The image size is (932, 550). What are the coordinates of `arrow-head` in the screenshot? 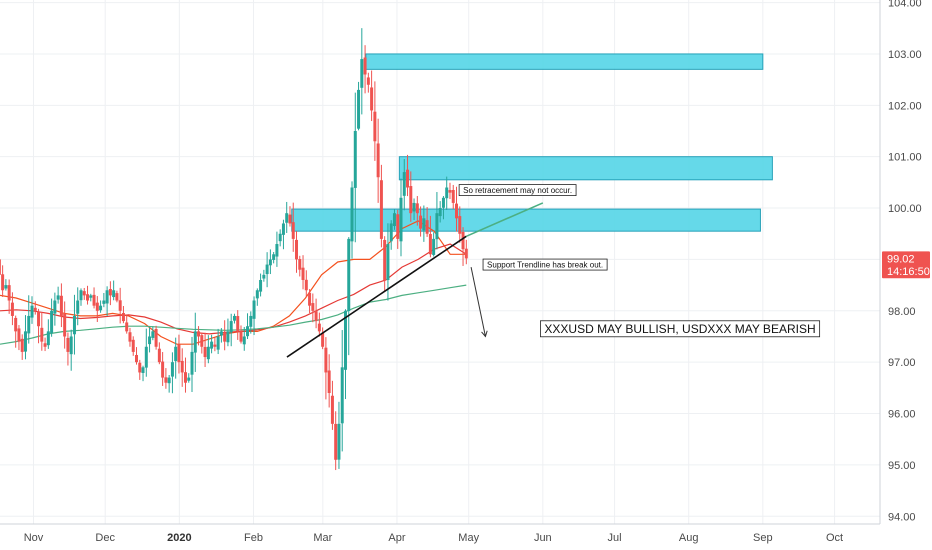 It's located at (484, 334).